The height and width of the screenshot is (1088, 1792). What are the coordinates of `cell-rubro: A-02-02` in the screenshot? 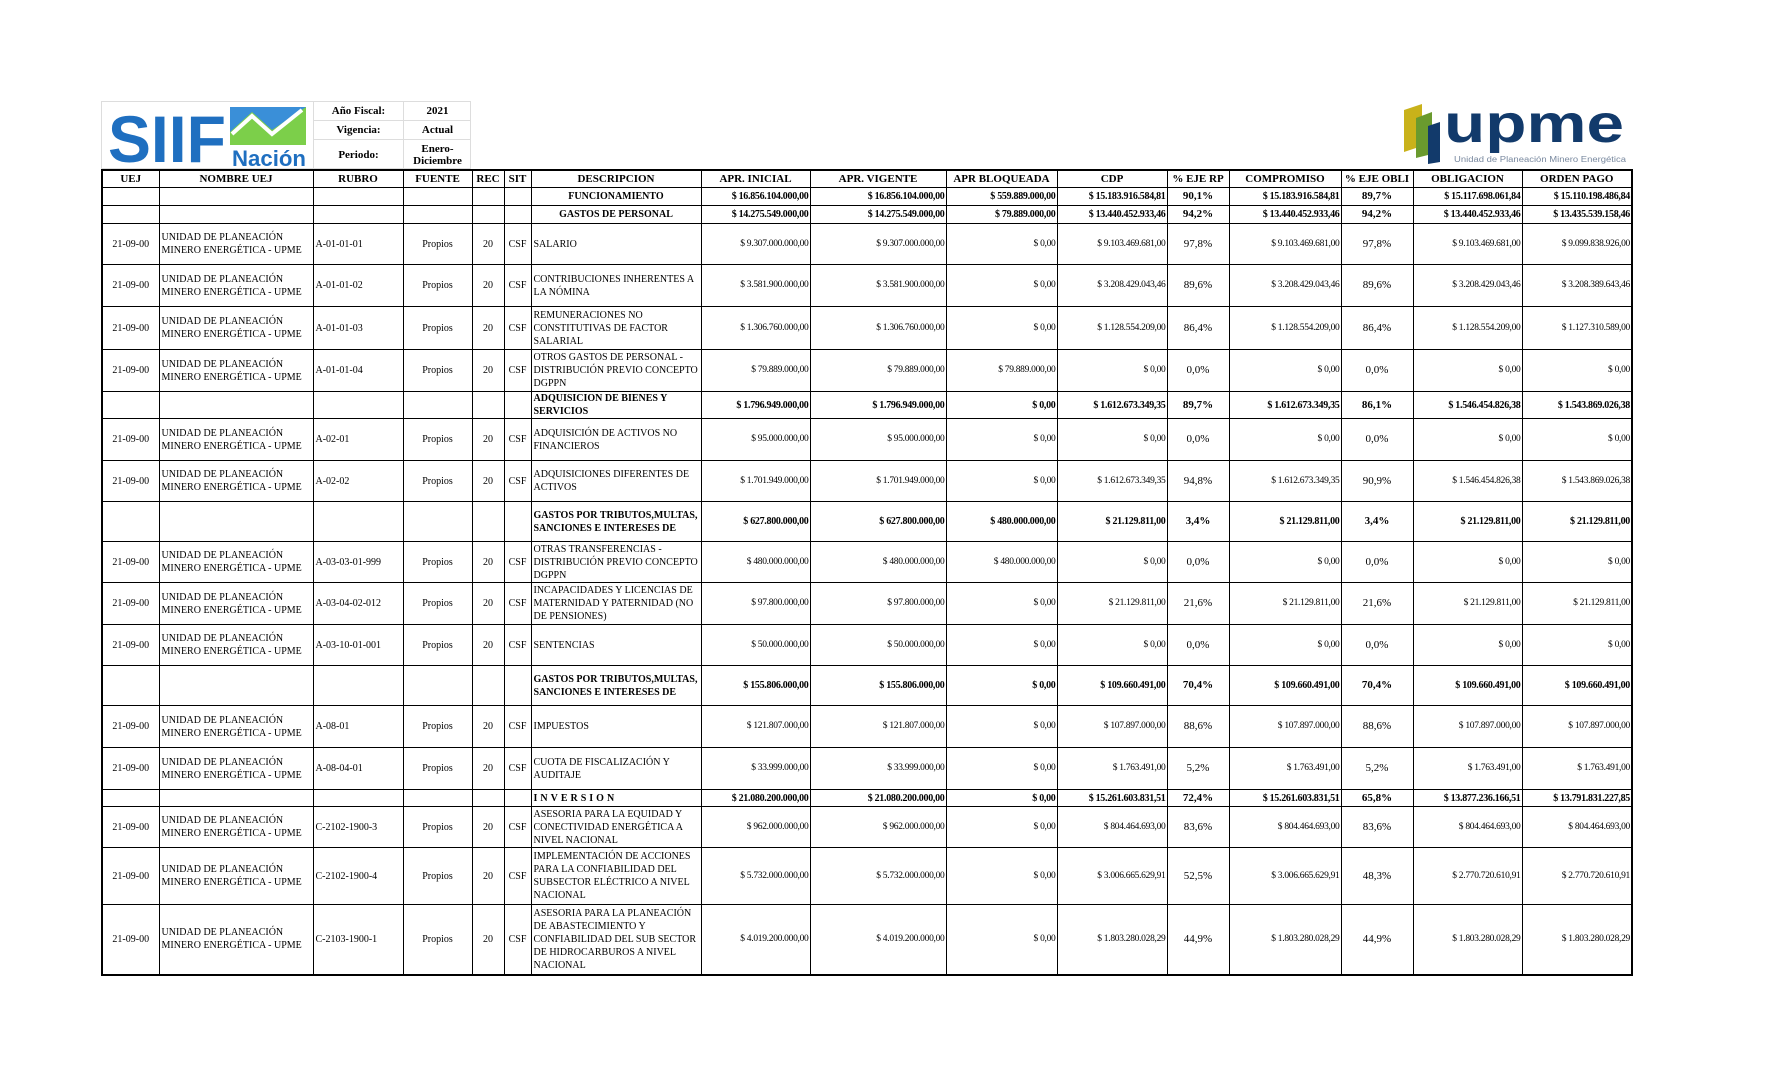 It's located at (358, 481).